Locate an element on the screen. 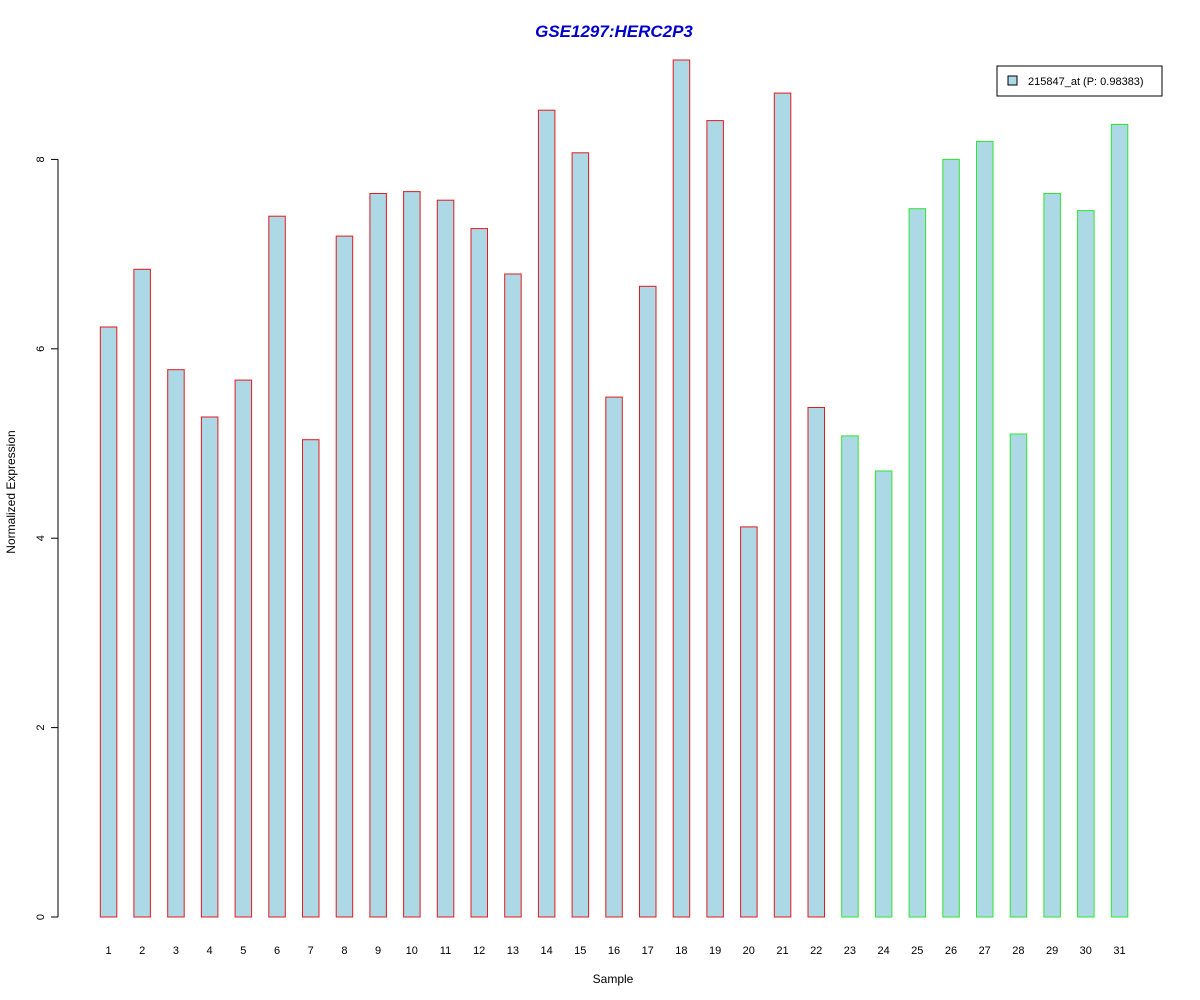  y-tick-label: 0 is located at coordinates (41, 917).